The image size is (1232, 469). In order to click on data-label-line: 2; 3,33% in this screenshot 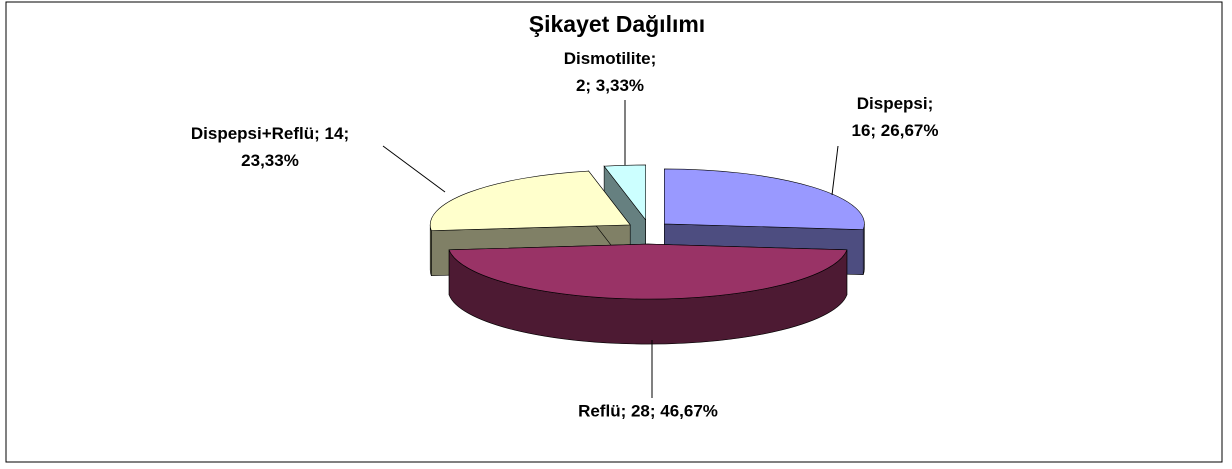, I will do `click(610, 85)`.